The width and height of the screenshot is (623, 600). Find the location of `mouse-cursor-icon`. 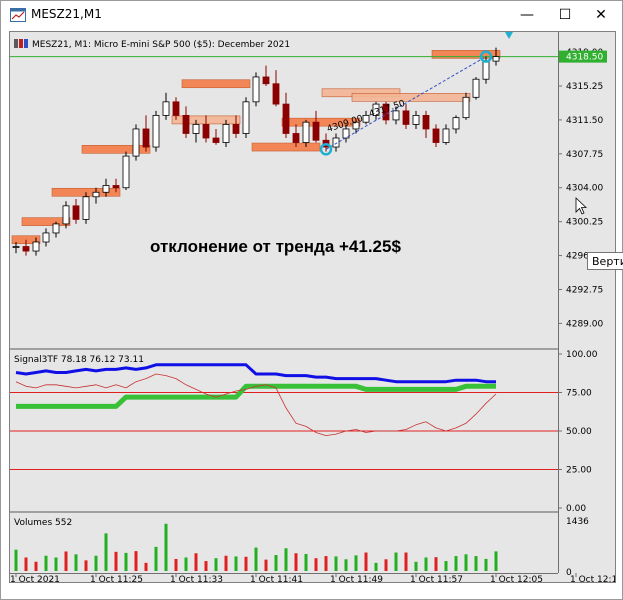

mouse-cursor-icon is located at coordinates (581, 206).